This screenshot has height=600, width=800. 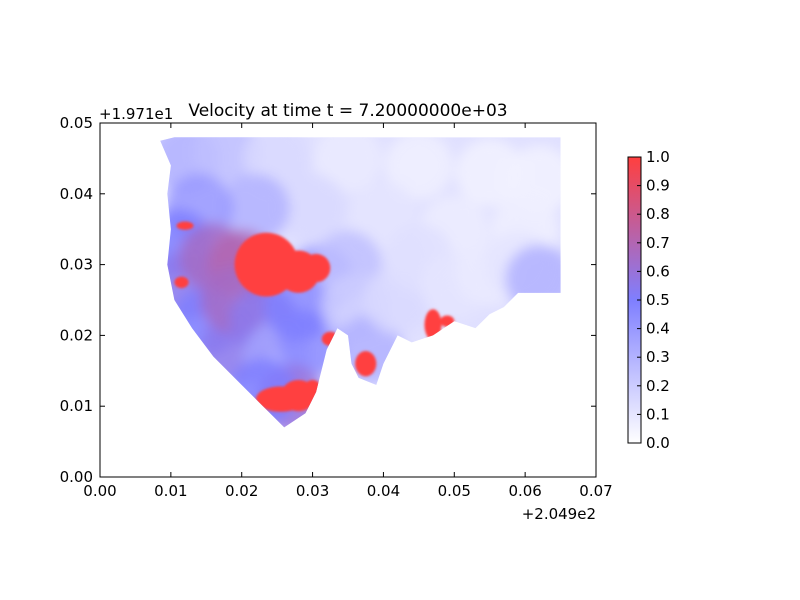 What do you see at coordinates (658, 443) in the screenshot?
I see `colorbar-tick-label-0: 0.0` at bounding box center [658, 443].